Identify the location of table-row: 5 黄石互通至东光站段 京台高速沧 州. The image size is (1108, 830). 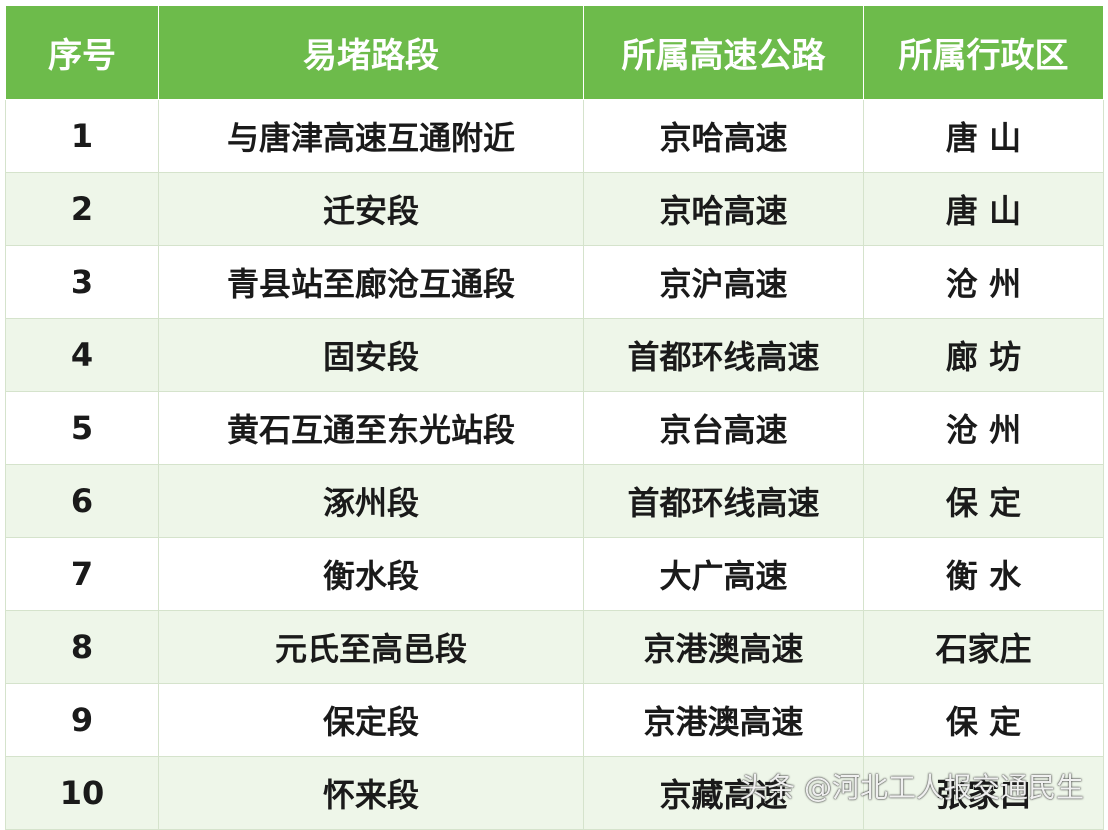
(554, 428).